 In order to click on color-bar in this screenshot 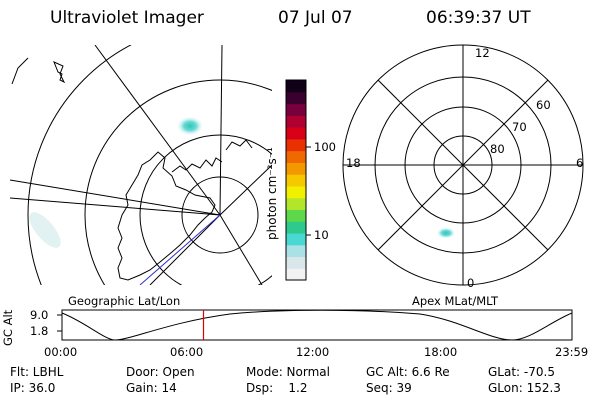, I will do `click(296, 180)`.